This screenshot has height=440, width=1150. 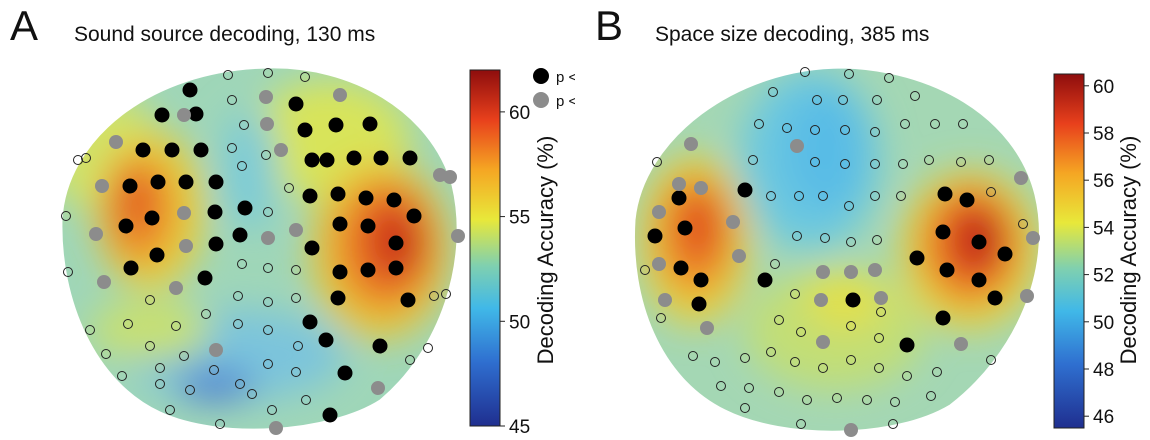 What do you see at coordinates (541, 100) in the screenshot?
I see `legend-gray-dot` at bounding box center [541, 100].